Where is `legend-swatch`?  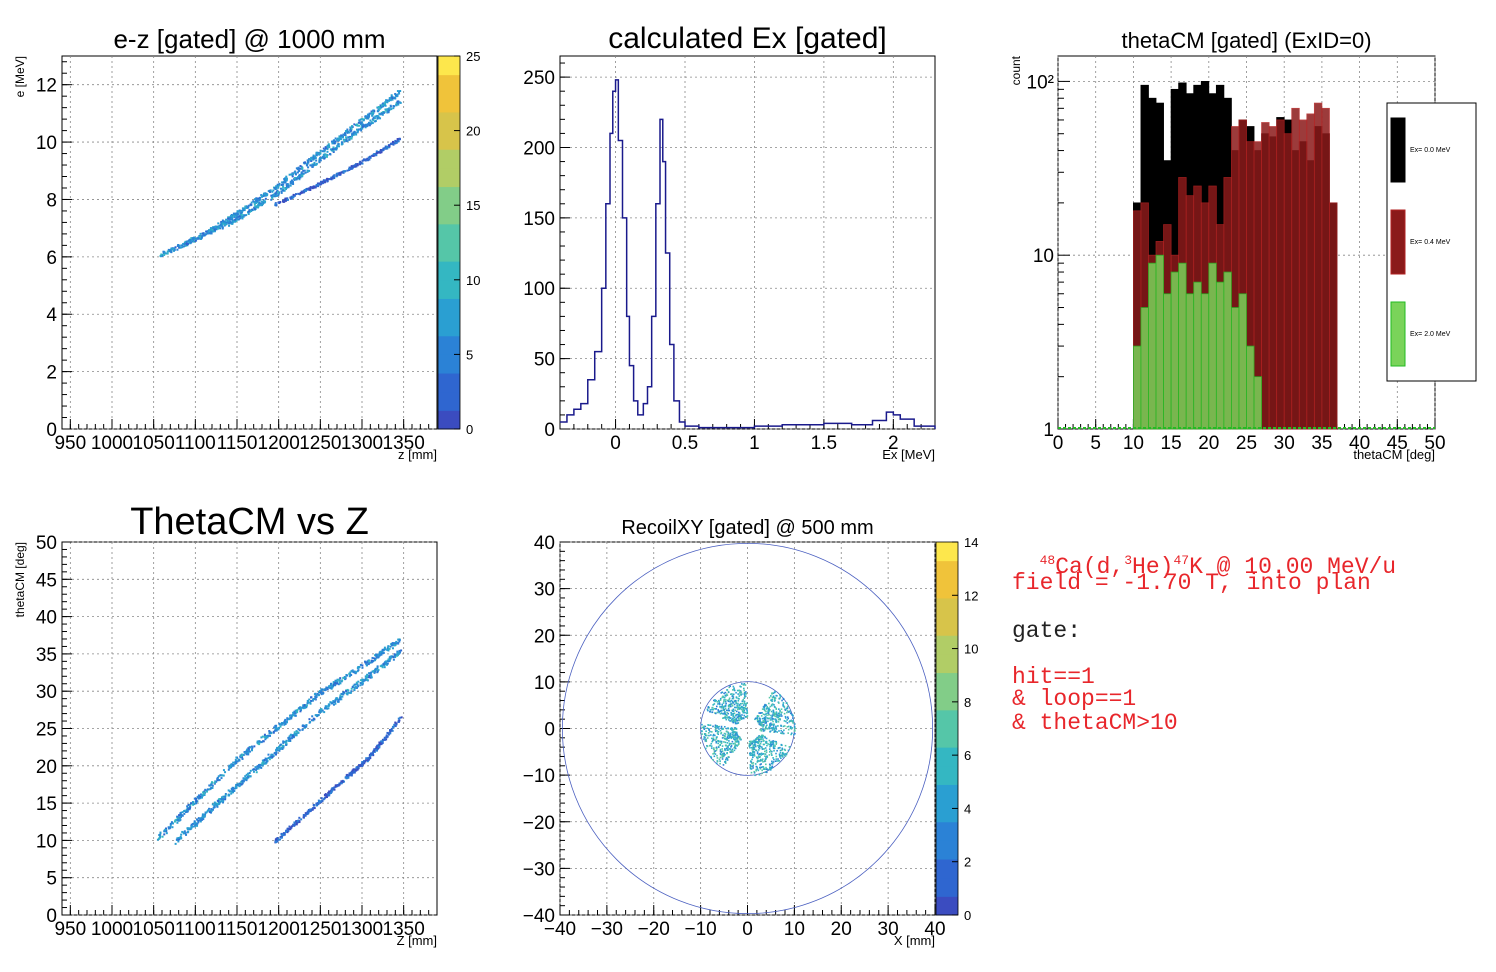
legend-swatch is located at coordinates (1398, 242).